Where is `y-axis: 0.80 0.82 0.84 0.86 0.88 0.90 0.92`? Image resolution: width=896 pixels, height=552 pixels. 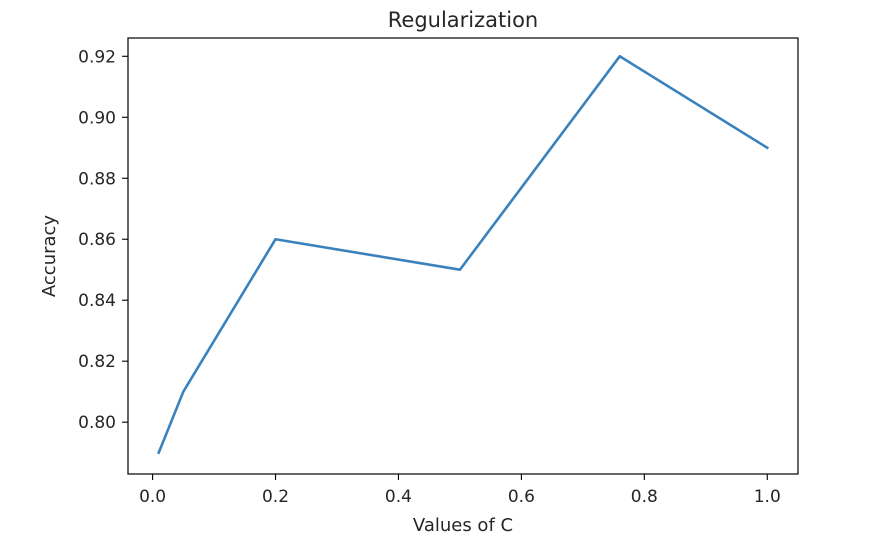
y-axis: 0.80 0.82 0.84 0.86 0.88 0.90 0.92 is located at coordinates (103, 240).